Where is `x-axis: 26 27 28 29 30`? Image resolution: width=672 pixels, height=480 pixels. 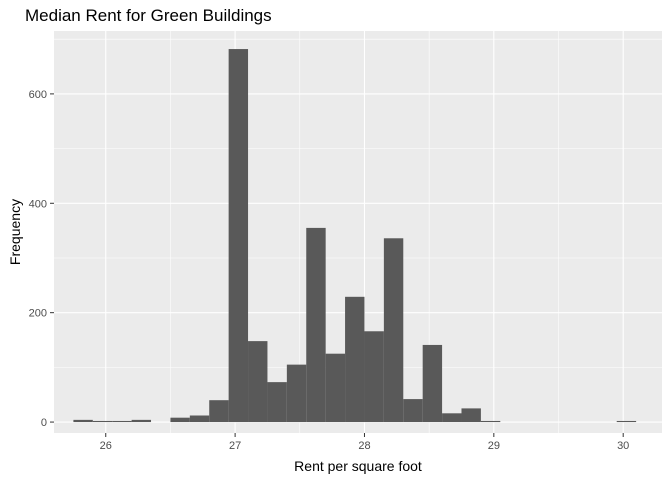
x-axis: 26 27 28 29 30 is located at coordinates (364, 442).